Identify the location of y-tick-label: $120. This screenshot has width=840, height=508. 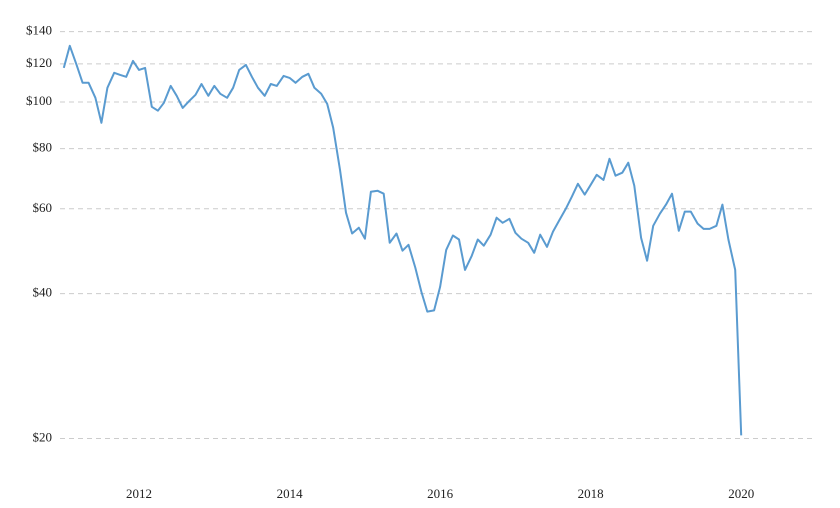
(39, 62).